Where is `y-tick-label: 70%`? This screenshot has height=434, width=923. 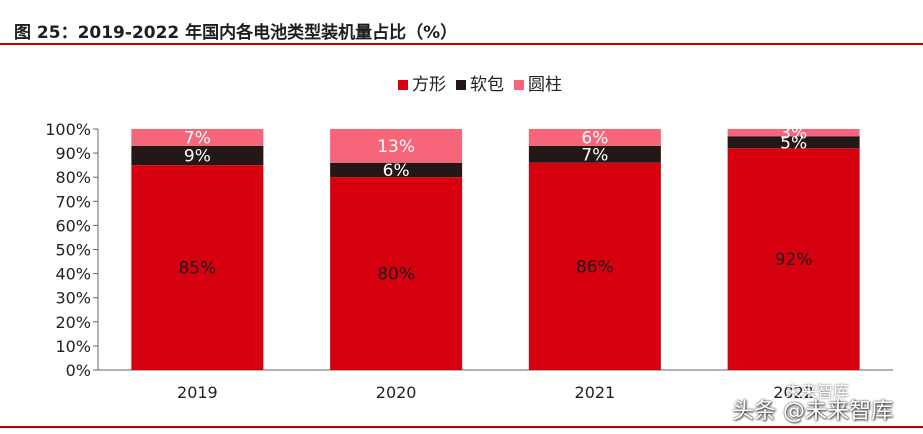
y-tick-label: 70% is located at coordinates (73, 201).